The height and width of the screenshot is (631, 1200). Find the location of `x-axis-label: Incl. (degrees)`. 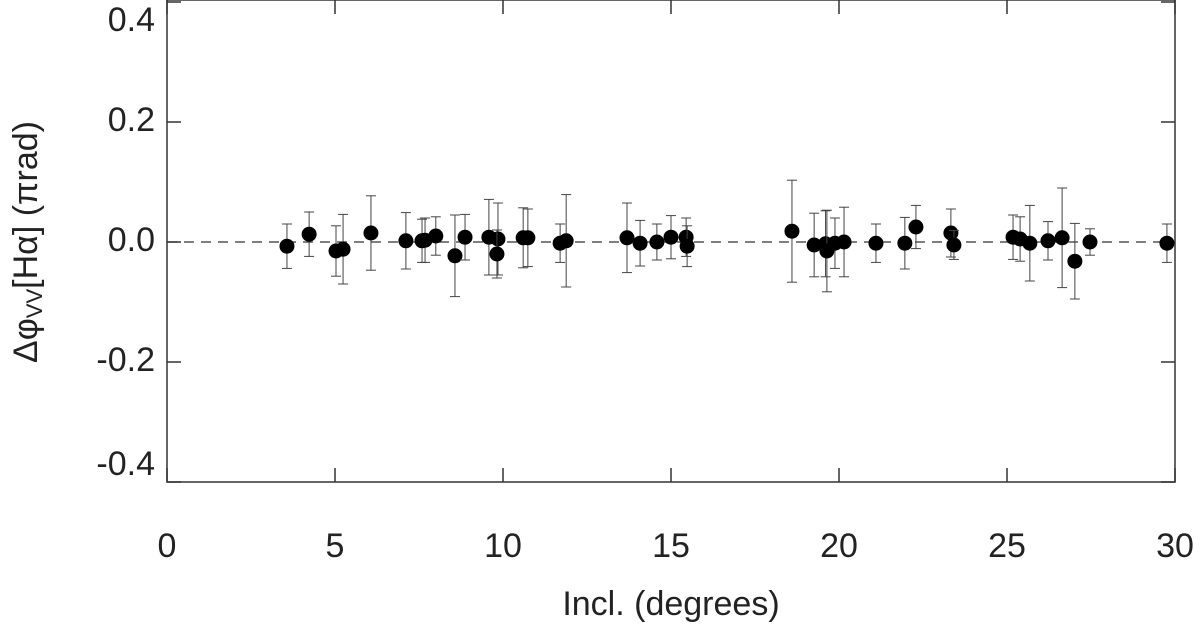

x-axis-label: Incl. (degrees) is located at coordinates (670, 604).